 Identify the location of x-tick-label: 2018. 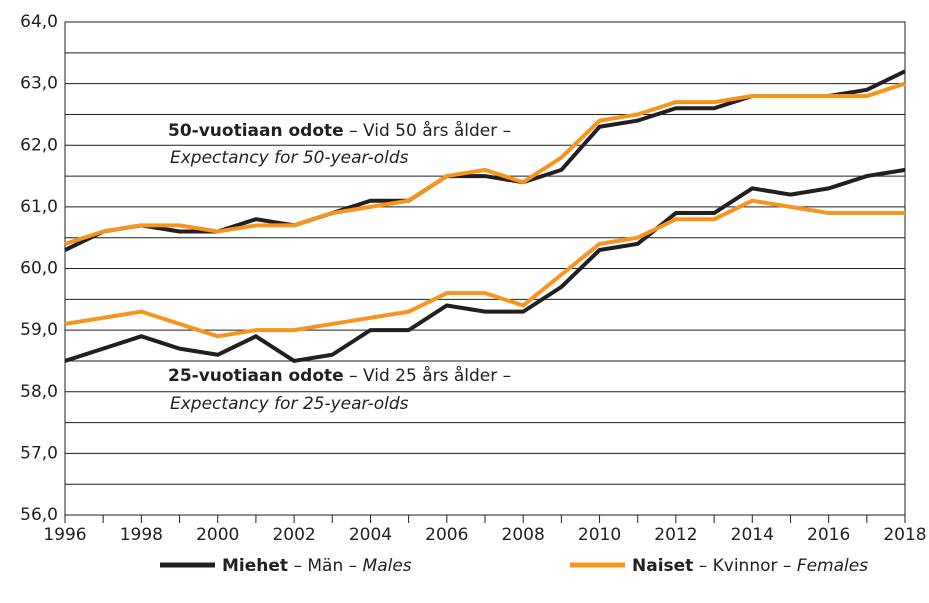
(904, 535).